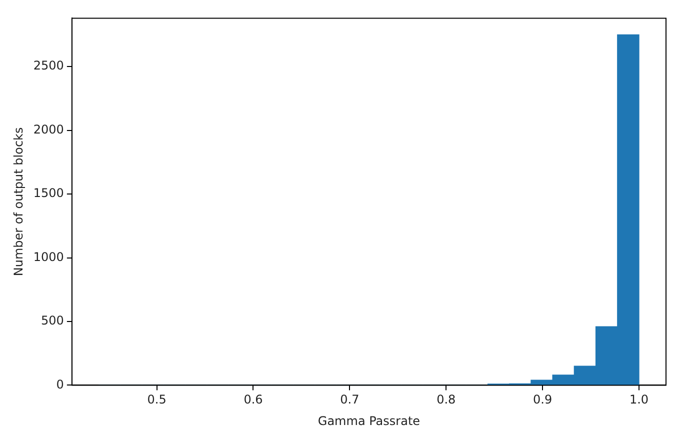 The height and width of the screenshot is (441, 676). What do you see at coordinates (48, 193) in the screenshot?
I see `y-tick-label: 1500` at bounding box center [48, 193].